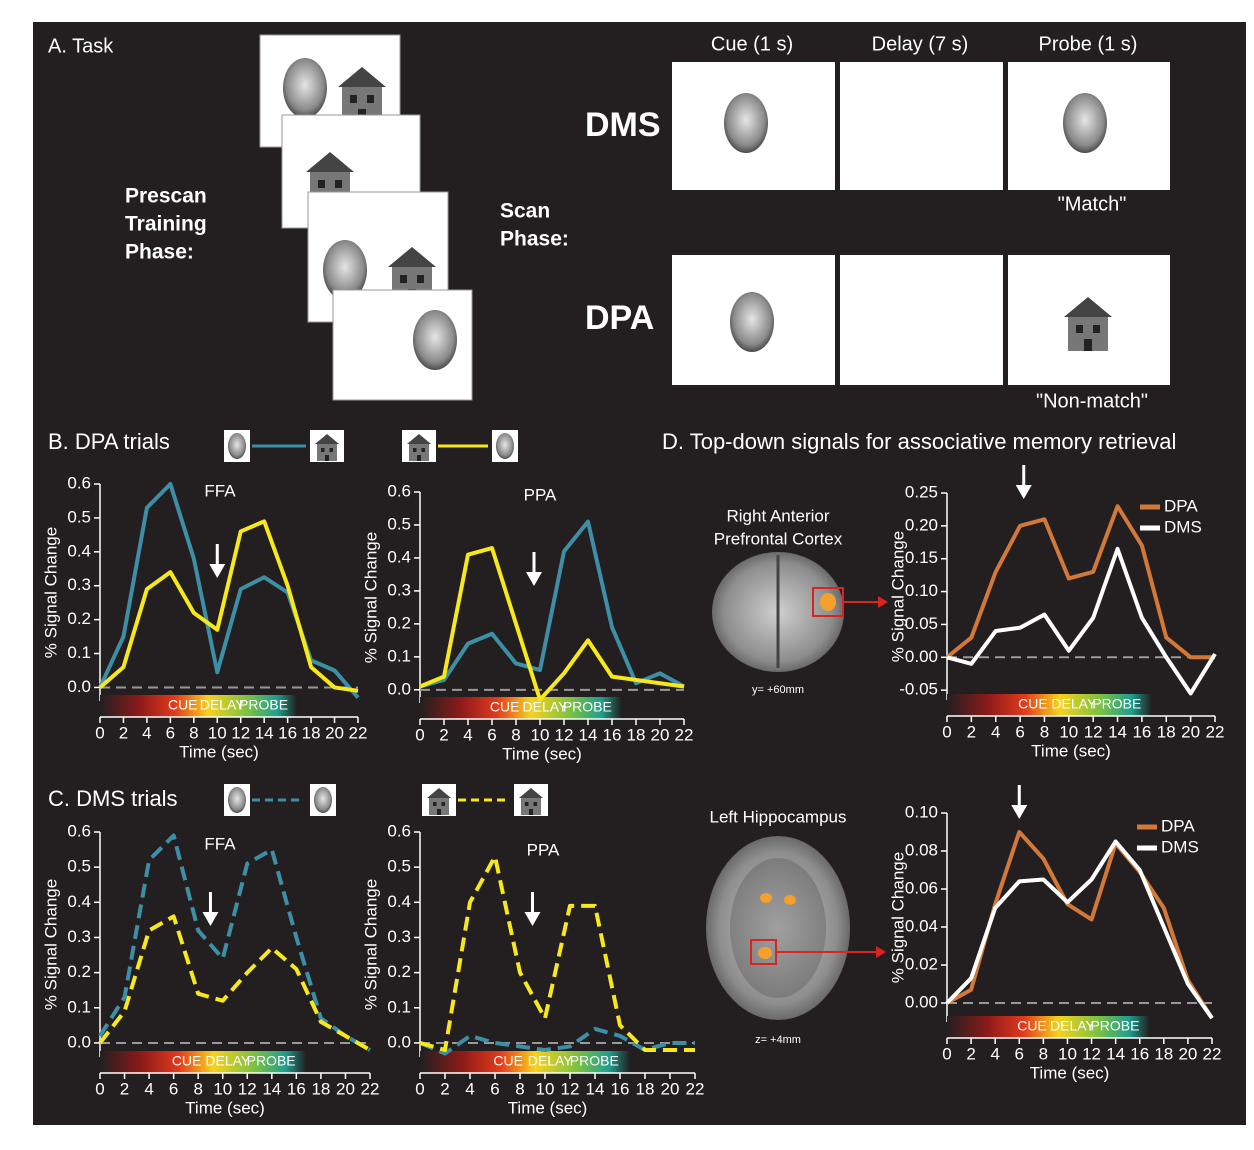 The height and width of the screenshot is (1150, 1254). What do you see at coordinates (752, 44) in the screenshot?
I see `column-header: Cue (1 s)` at bounding box center [752, 44].